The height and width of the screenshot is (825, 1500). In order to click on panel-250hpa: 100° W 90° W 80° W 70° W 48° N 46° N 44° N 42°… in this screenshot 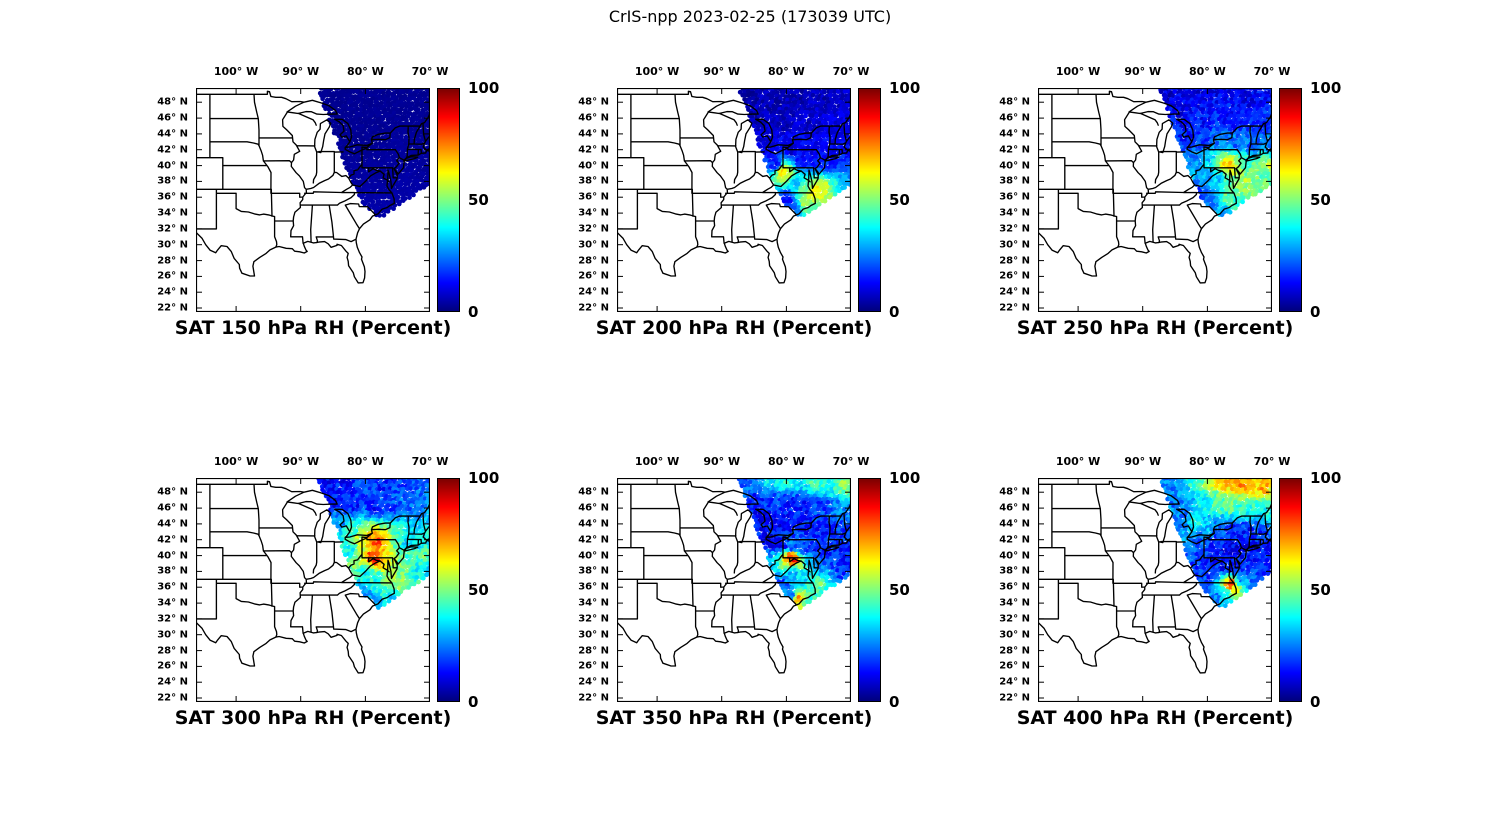, I will do `click(1175, 205)`.